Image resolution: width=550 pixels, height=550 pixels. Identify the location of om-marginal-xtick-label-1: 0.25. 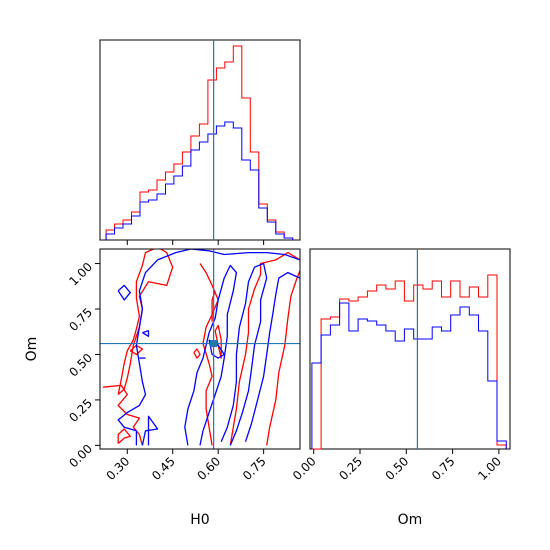
(350, 468).